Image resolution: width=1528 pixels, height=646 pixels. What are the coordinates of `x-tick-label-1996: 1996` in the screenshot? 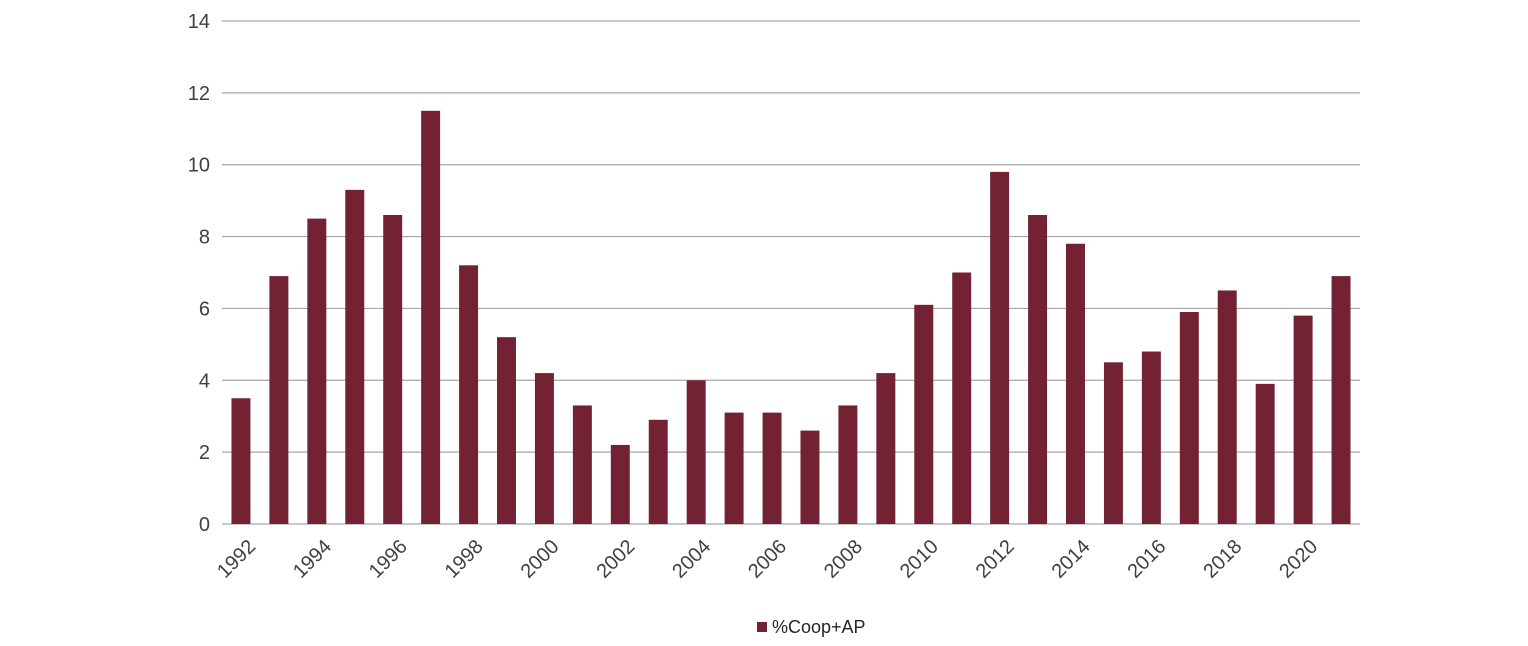 It's located at (388, 559).